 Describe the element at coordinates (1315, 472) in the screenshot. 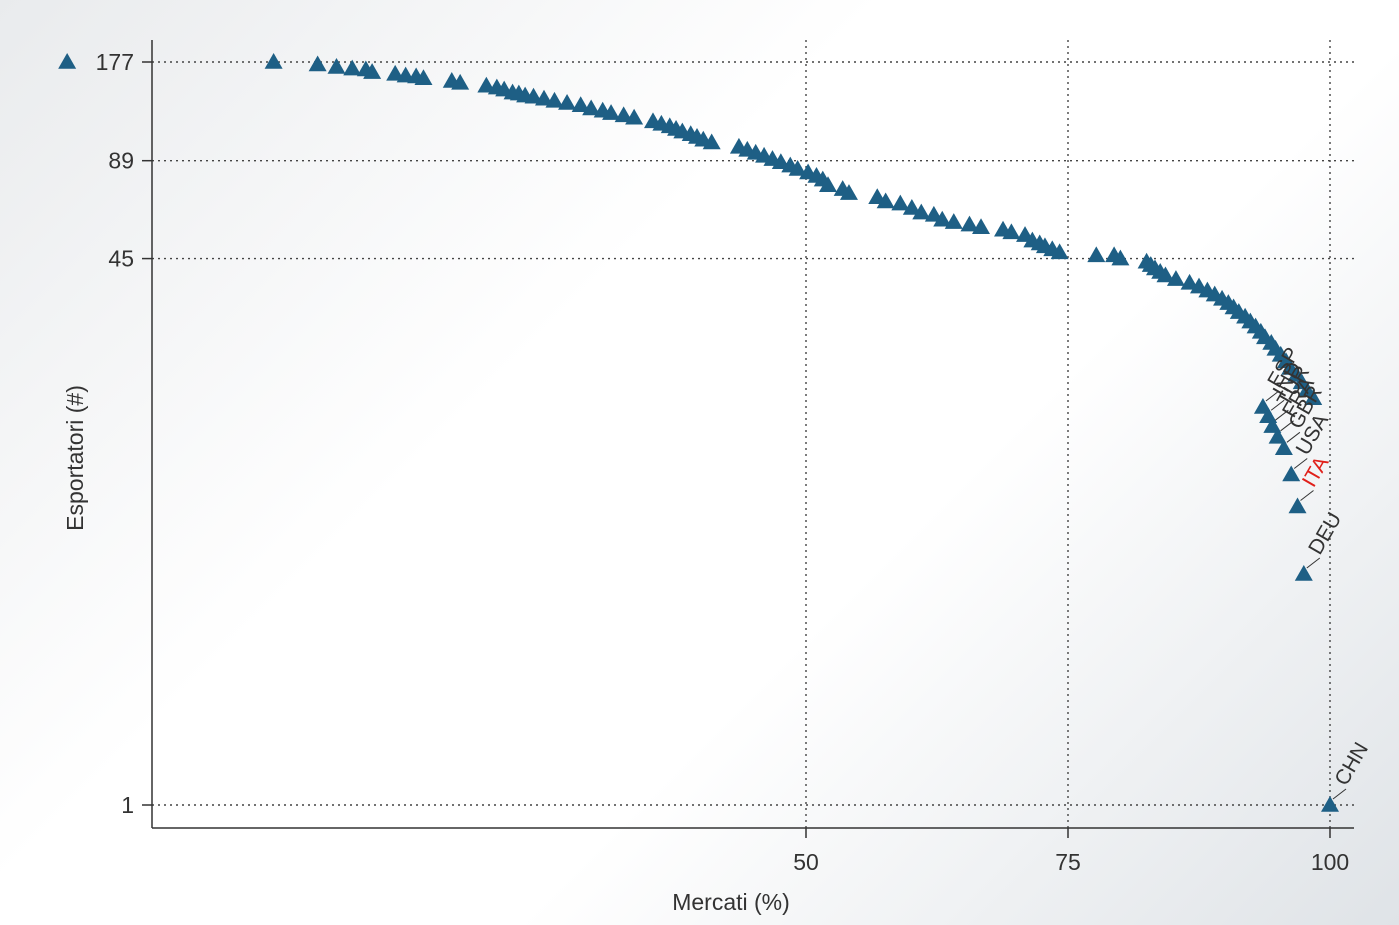

I see `country-label: ITA` at that location.